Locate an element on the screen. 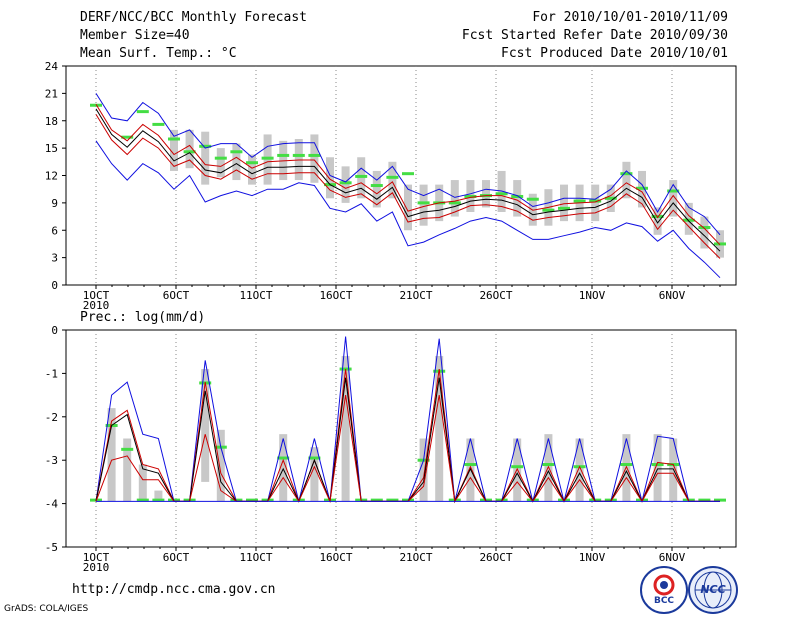 This screenshot has height=618, width=800. variable-label: Mean Surf. Temp.: °C is located at coordinates (158, 53).